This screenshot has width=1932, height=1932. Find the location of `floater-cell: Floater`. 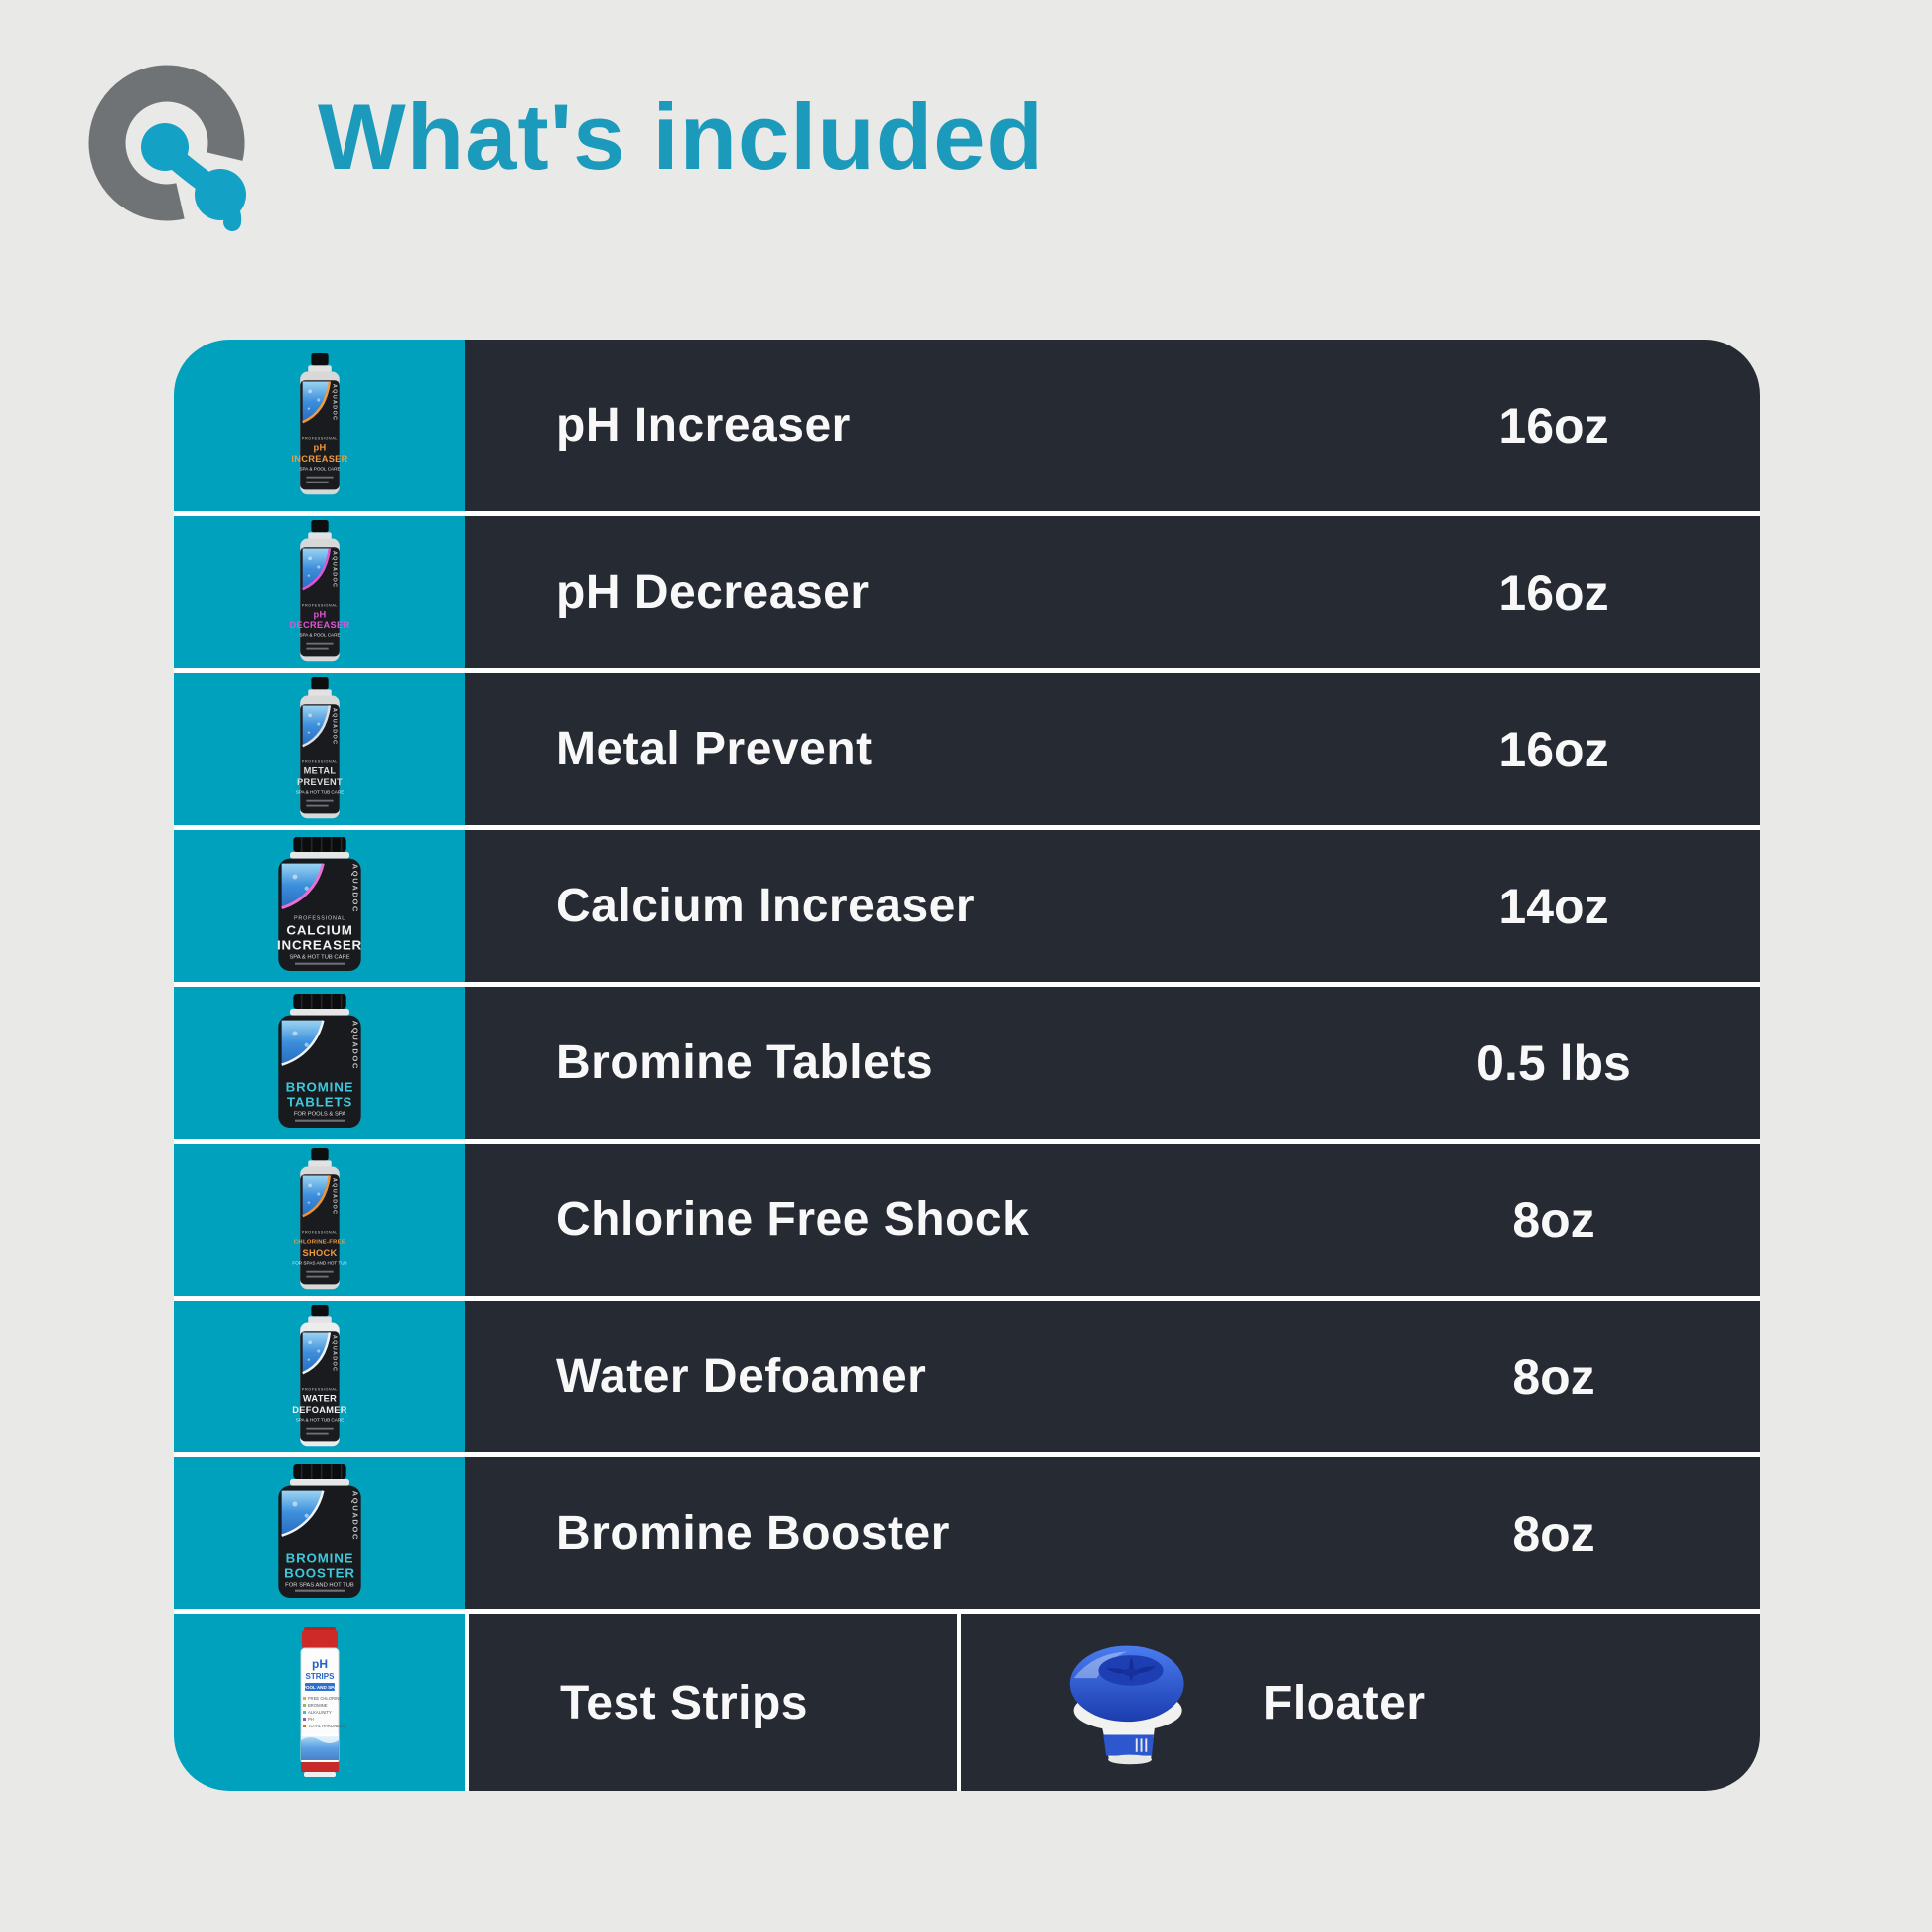

floater-cell: Floater is located at coordinates (1361, 1703).